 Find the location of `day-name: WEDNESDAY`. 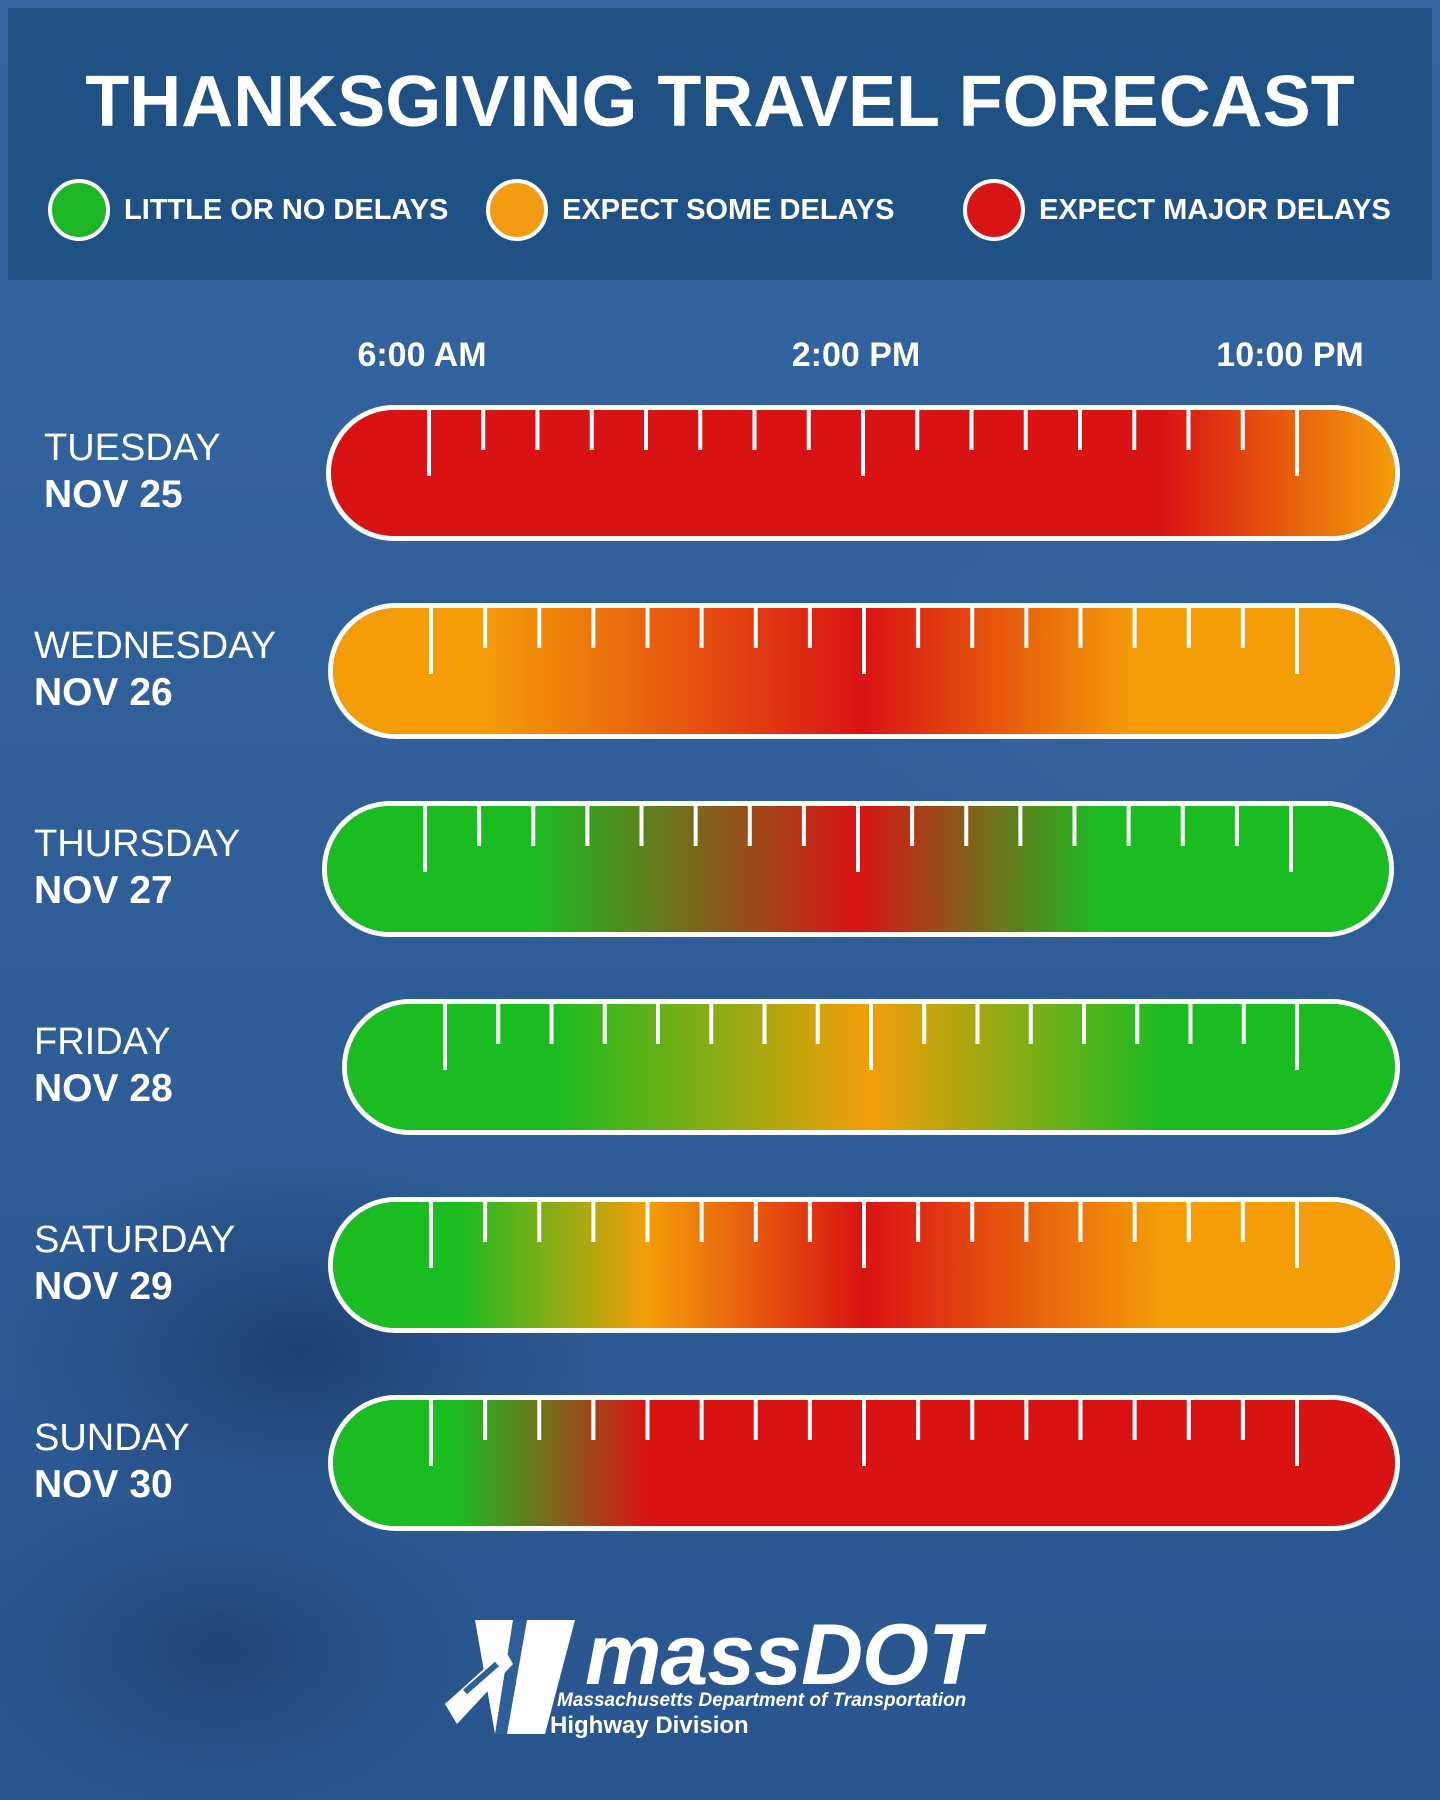

day-name: WEDNESDAY is located at coordinates (155, 646).